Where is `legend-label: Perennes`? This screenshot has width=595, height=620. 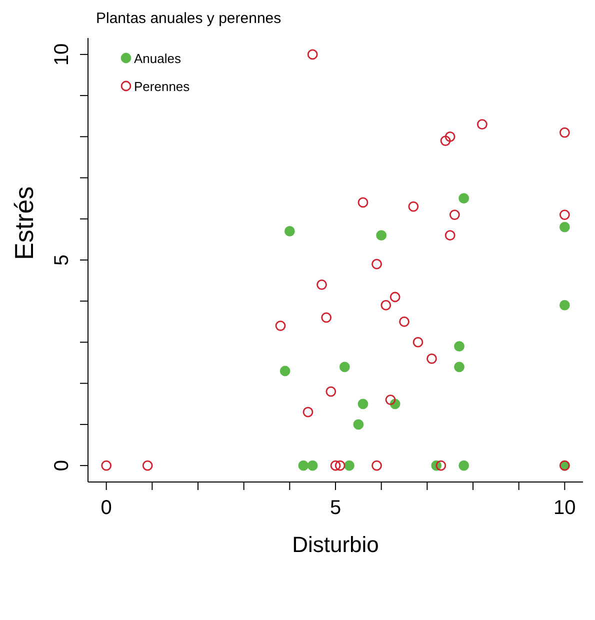 legend-label: Perennes is located at coordinates (162, 86).